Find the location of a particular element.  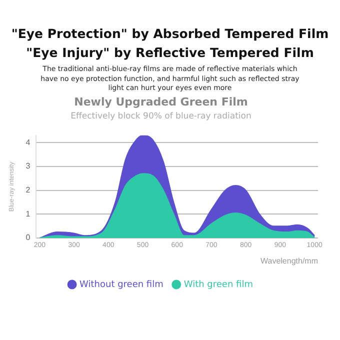

y-tick-label: 1 is located at coordinates (28, 213).